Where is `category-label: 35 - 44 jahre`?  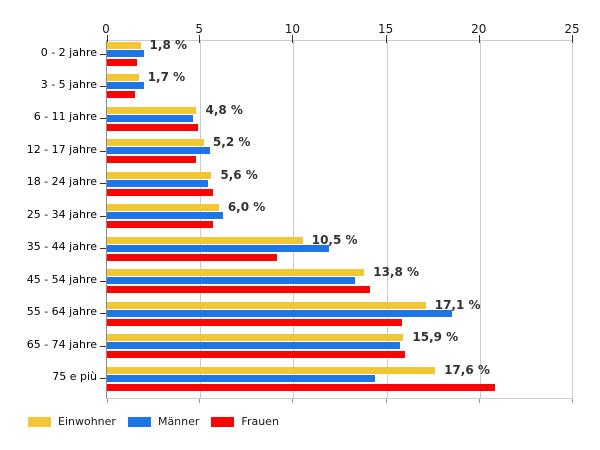 category-label: 35 - 44 jahre is located at coordinates (61, 247).